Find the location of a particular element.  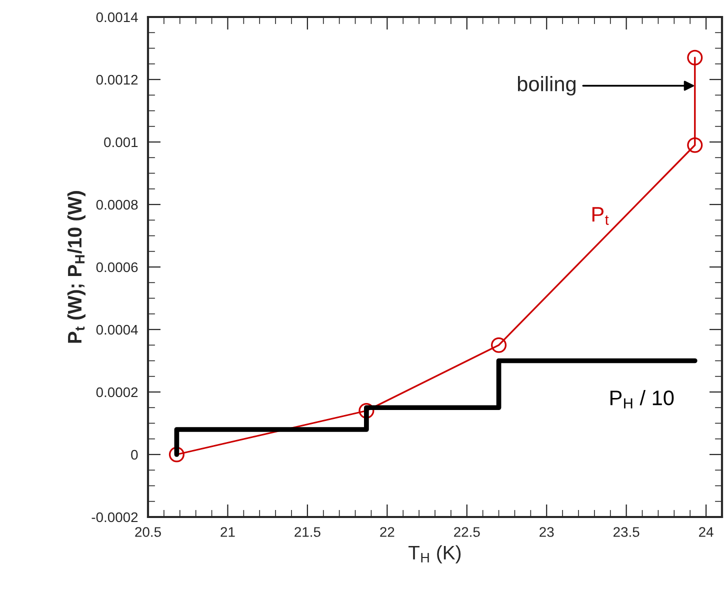

series-label: P$_{H}$ / 10 is located at coordinates (642, 399).